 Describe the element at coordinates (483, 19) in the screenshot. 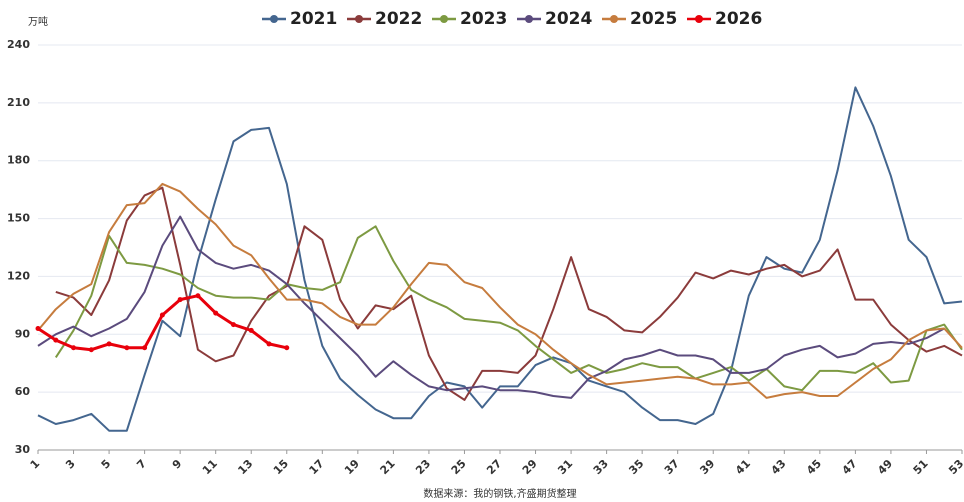

I see `legend-text: 2023` at that location.